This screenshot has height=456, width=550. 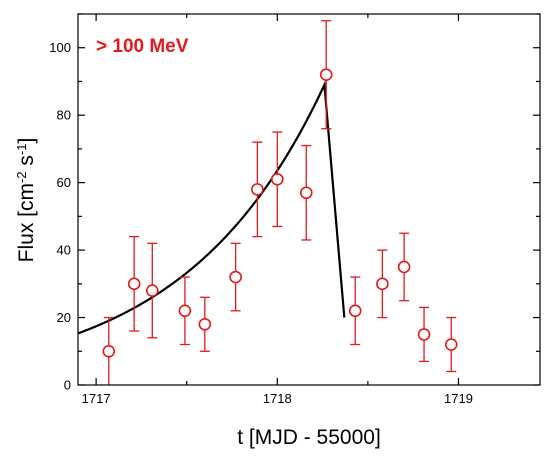 What do you see at coordinates (21, 150) in the screenshot?
I see `y-axis-title-exp2: -1` at bounding box center [21, 150].